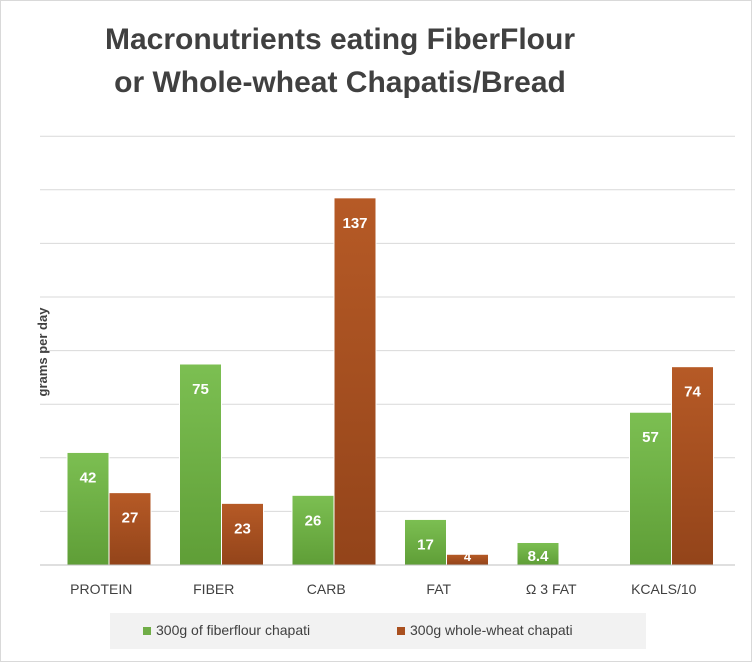 The height and width of the screenshot is (662, 752). What do you see at coordinates (147, 631) in the screenshot?
I see `legend-swatch-fiberflour` at bounding box center [147, 631].